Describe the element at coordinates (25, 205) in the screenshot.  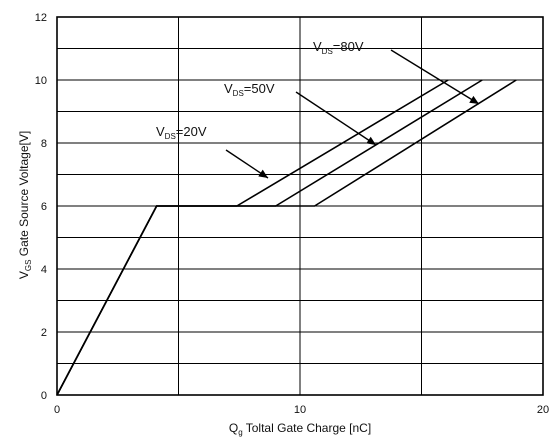
I see `y-axis-label: VGS Gate Source Voltage[V]` at that location.